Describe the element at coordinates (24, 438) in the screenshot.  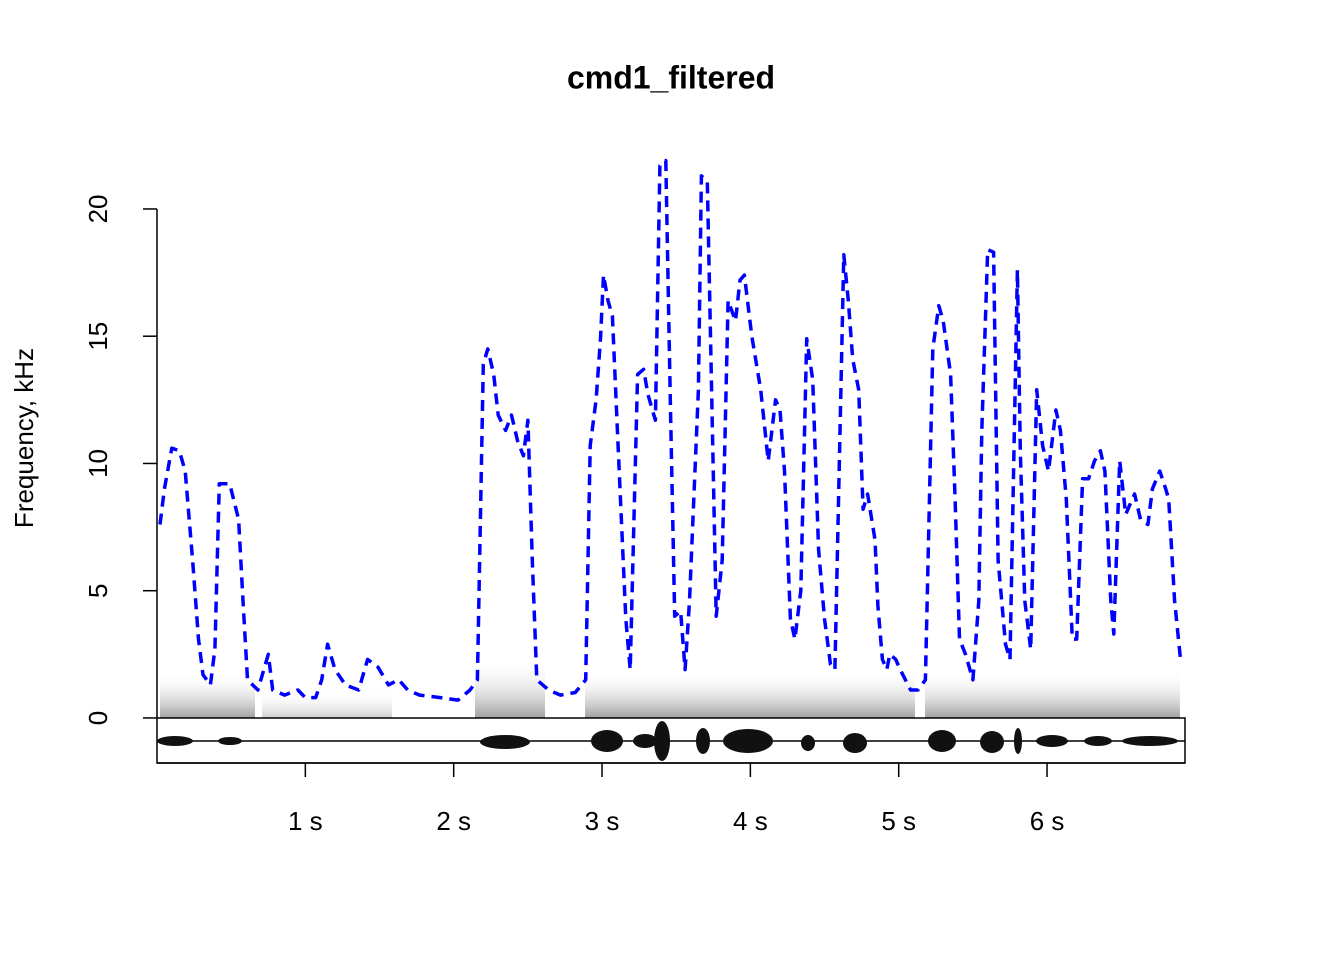
I see `y-axis-label: Frequency, kHz` at that location.